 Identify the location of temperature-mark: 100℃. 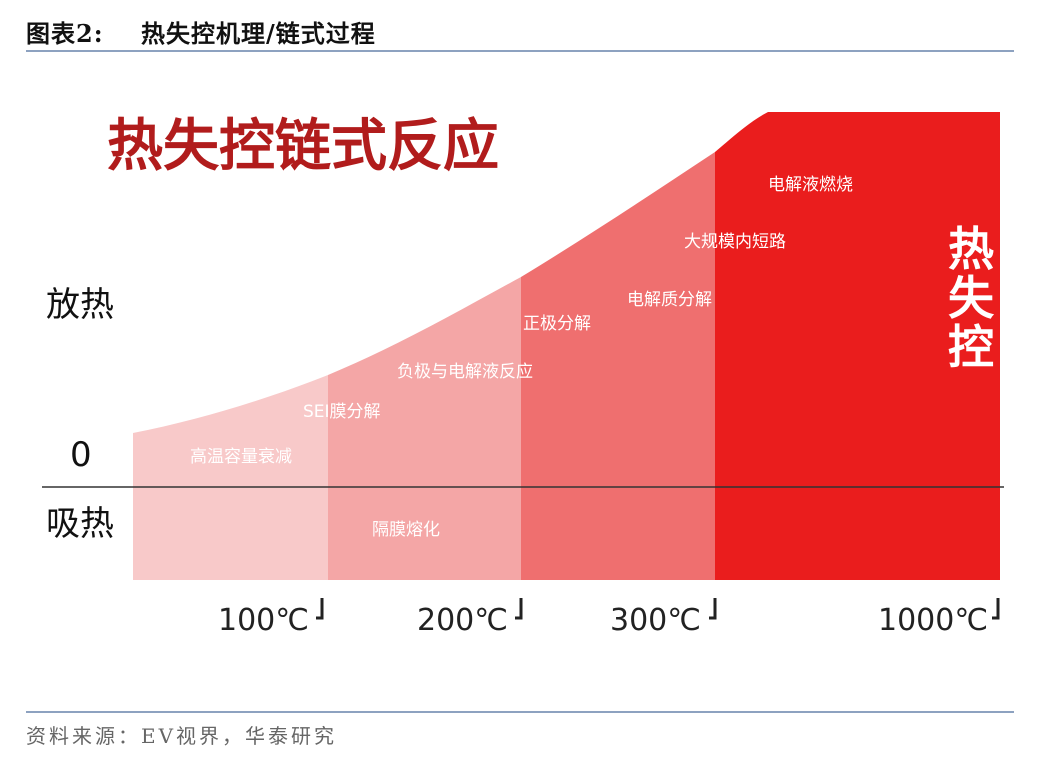
(263, 620).